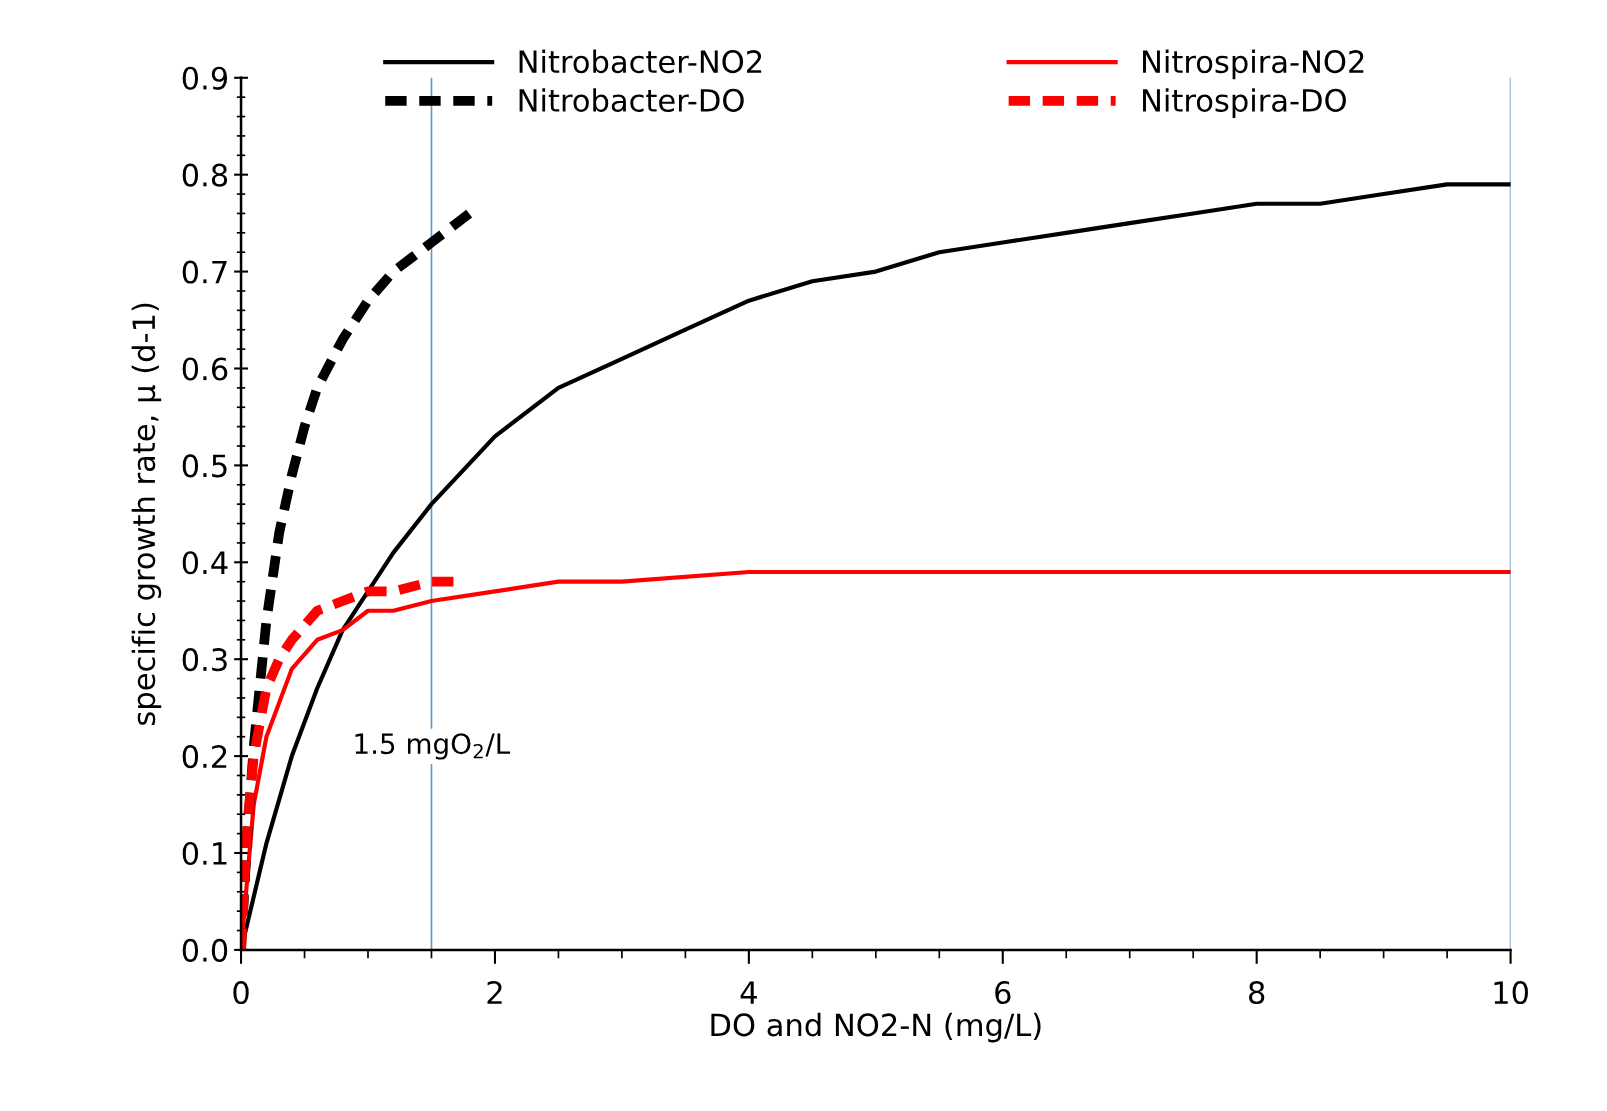  I want to click on x-tick-label: 8, so click(1257, 993).